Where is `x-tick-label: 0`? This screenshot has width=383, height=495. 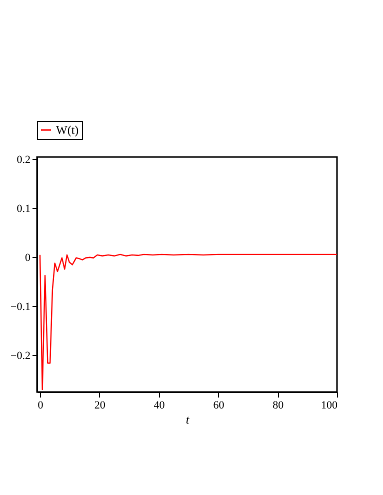
x-tick-label: 0 is located at coordinates (41, 406).